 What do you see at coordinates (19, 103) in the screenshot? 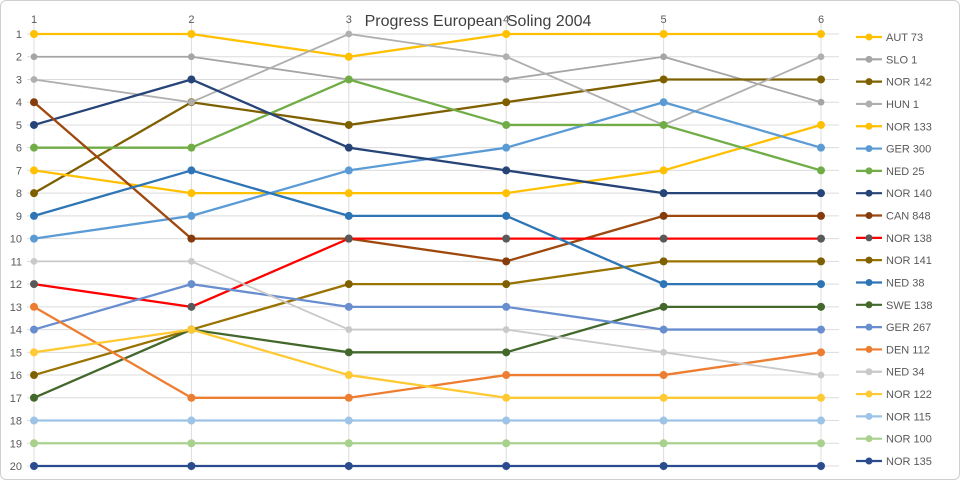
I see `y-tick-label: 4` at bounding box center [19, 103].